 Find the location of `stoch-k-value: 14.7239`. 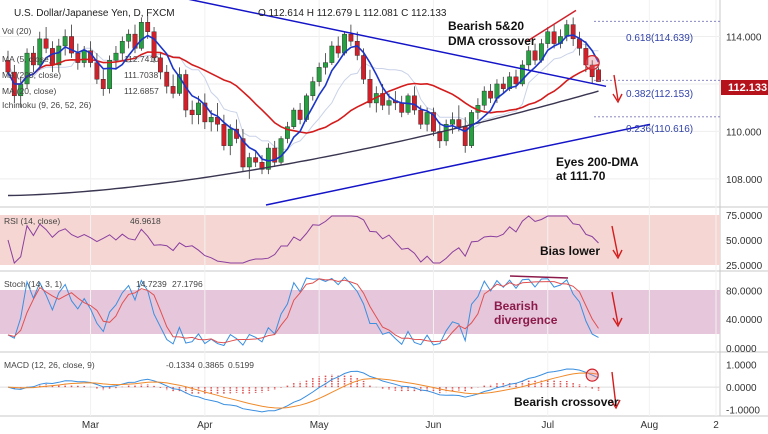

stoch-k-value: 14.7239 is located at coordinates (151, 284).